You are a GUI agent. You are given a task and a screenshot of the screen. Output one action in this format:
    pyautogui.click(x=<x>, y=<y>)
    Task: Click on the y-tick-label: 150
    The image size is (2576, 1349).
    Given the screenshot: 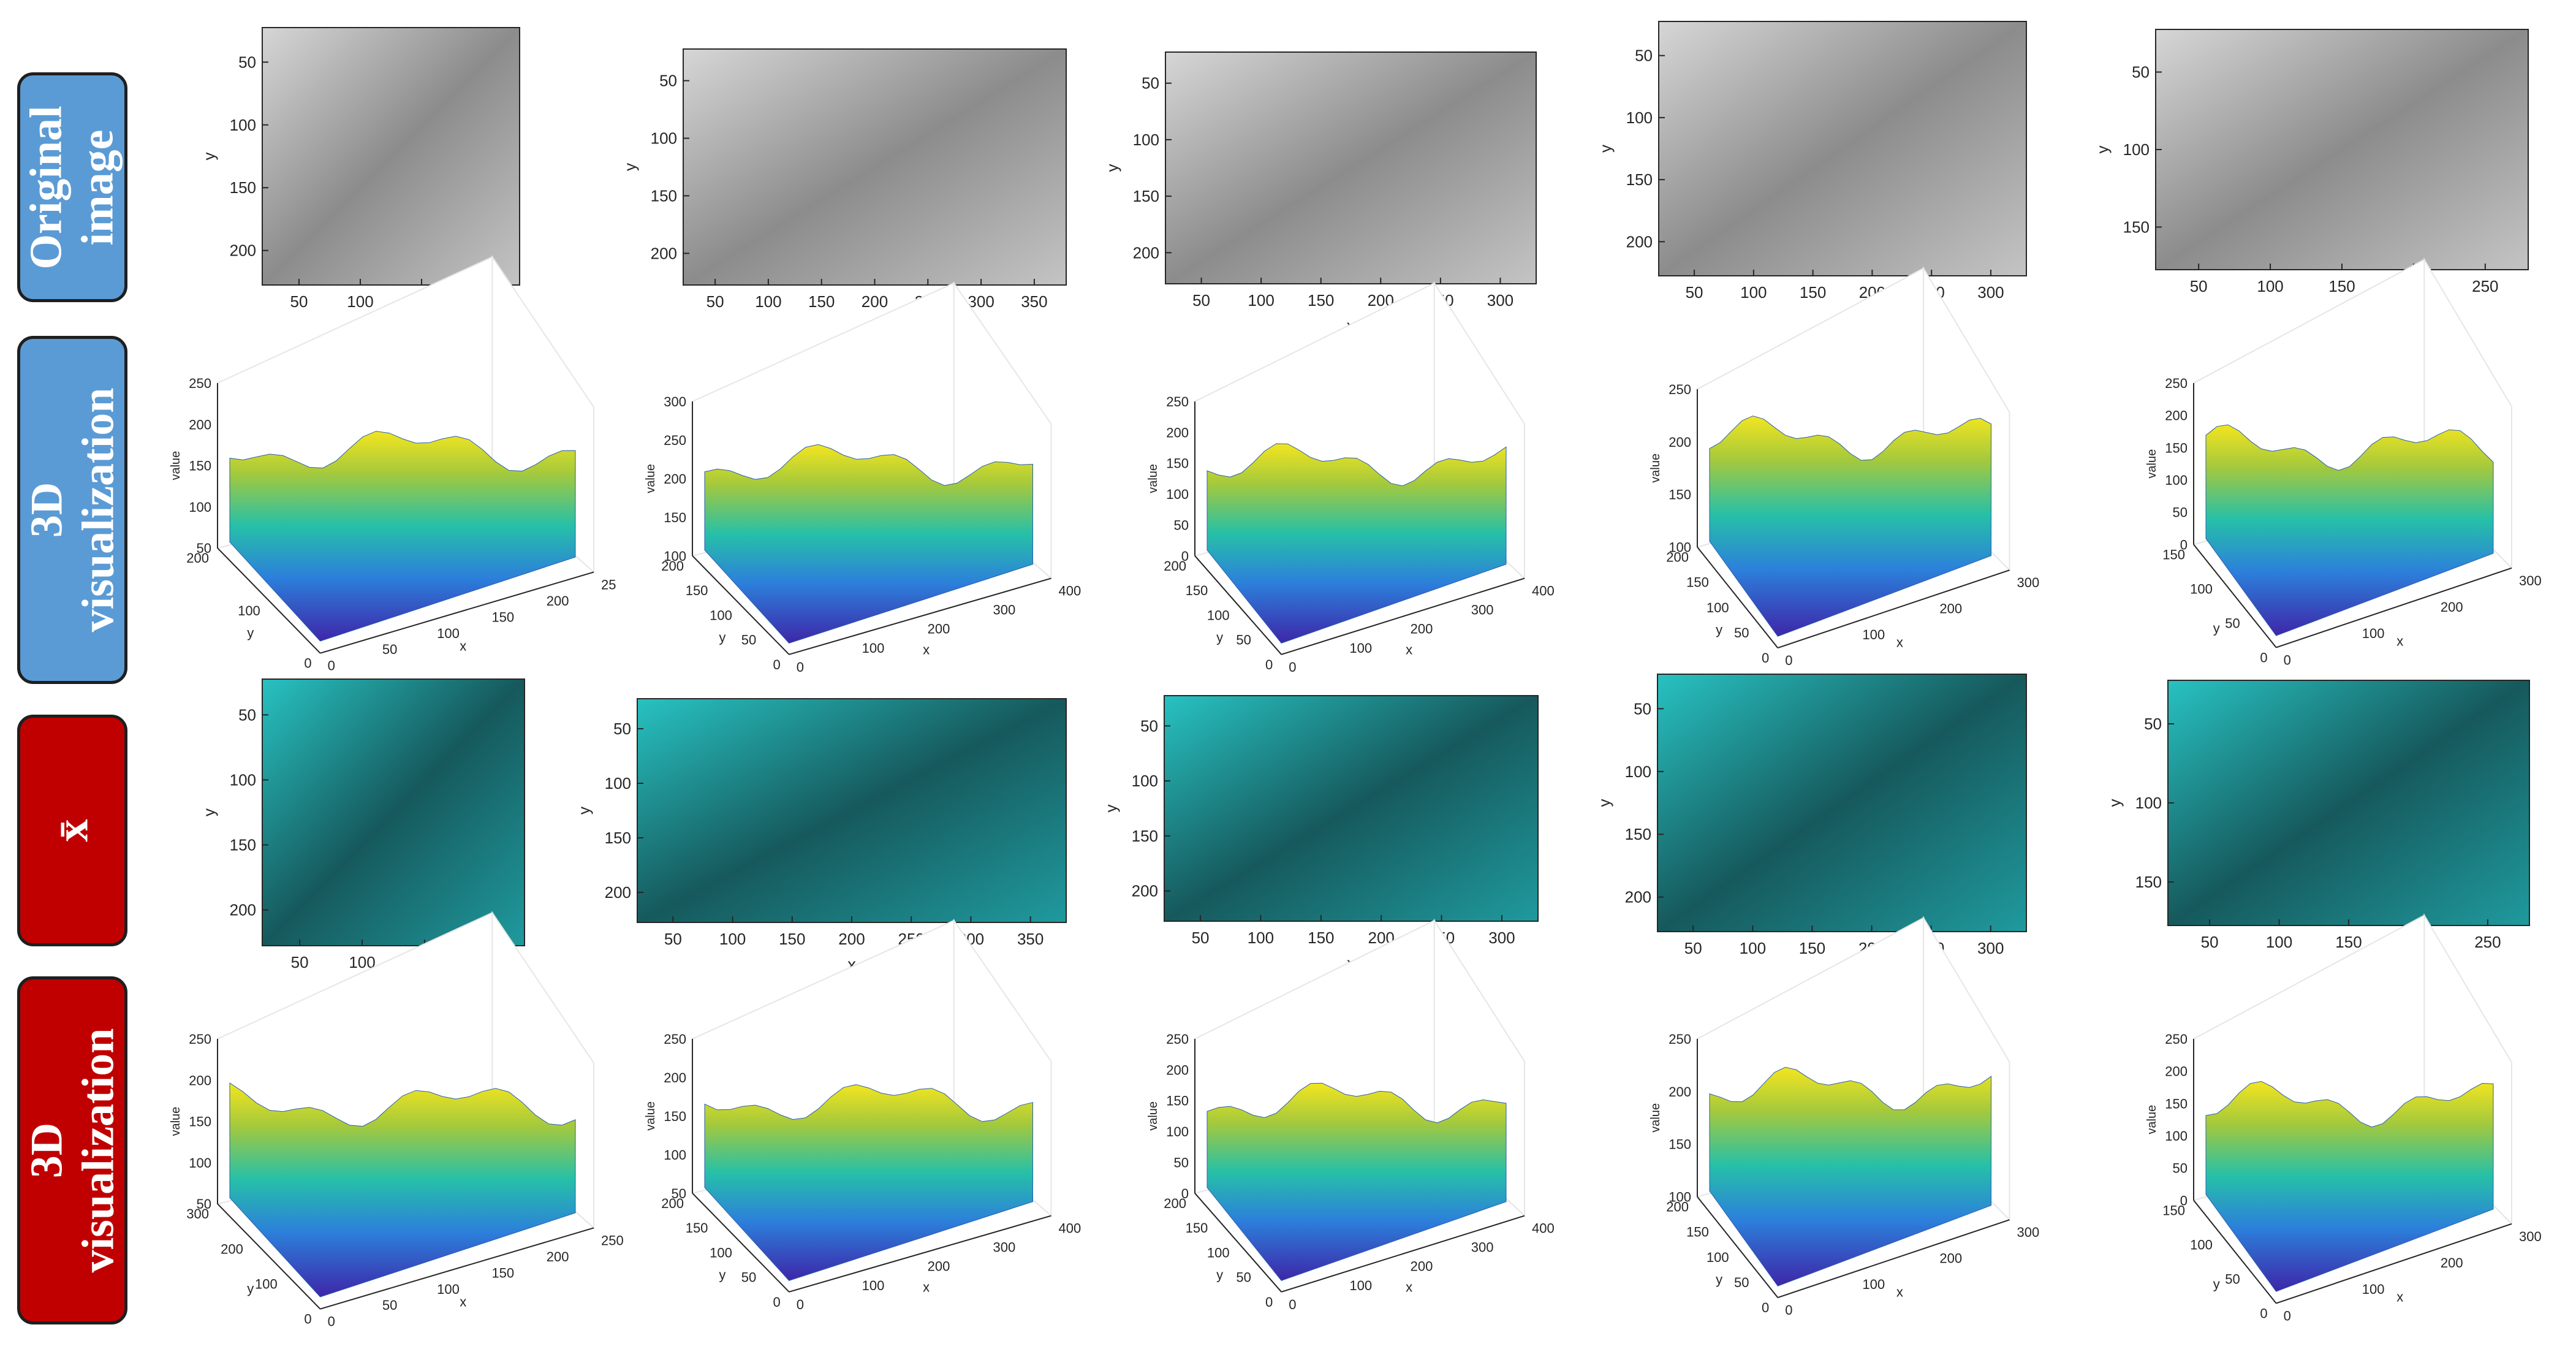 What is the action you would take?
    pyautogui.click(x=697, y=1228)
    